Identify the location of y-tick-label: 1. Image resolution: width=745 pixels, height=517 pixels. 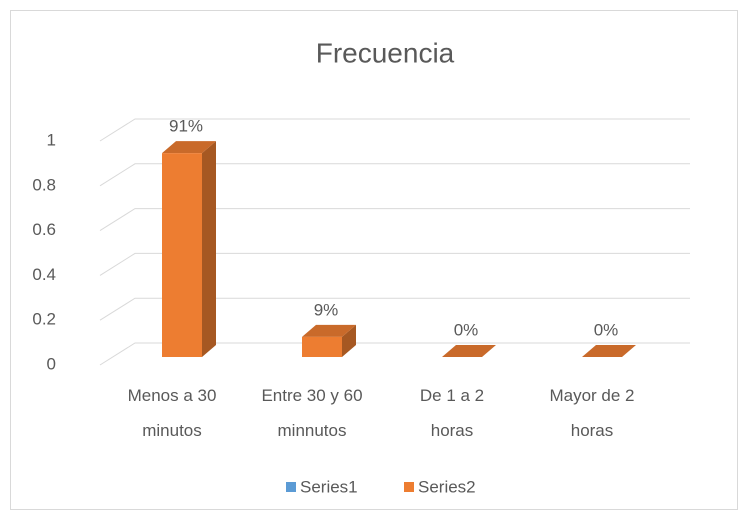
(51, 139).